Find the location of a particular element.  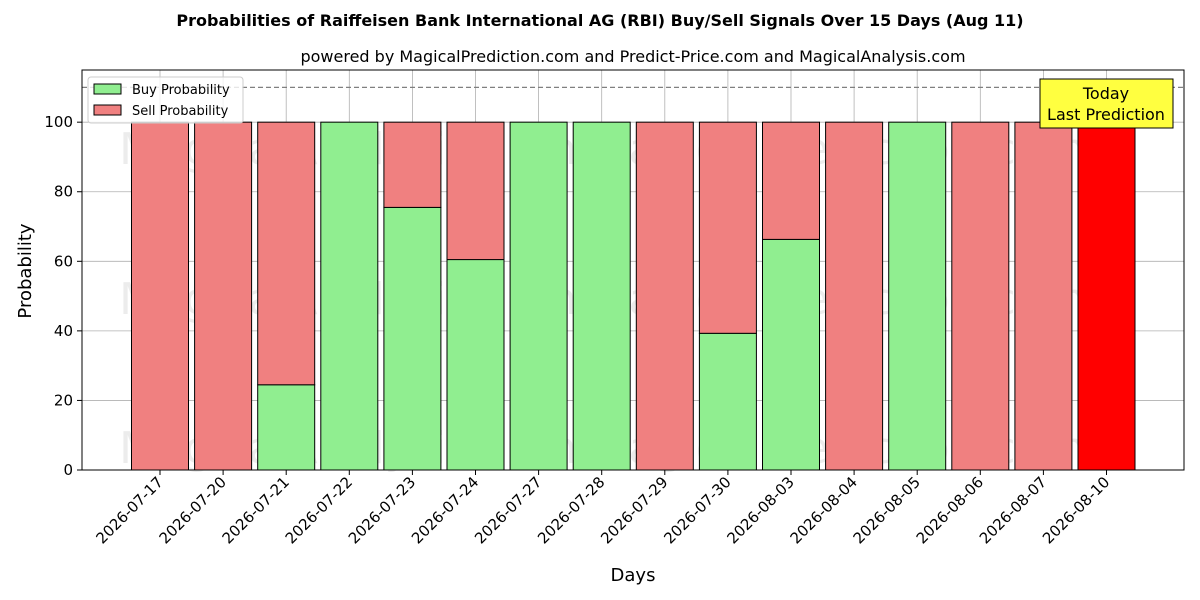

y-tick-label: 100 is located at coordinates (58, 122).